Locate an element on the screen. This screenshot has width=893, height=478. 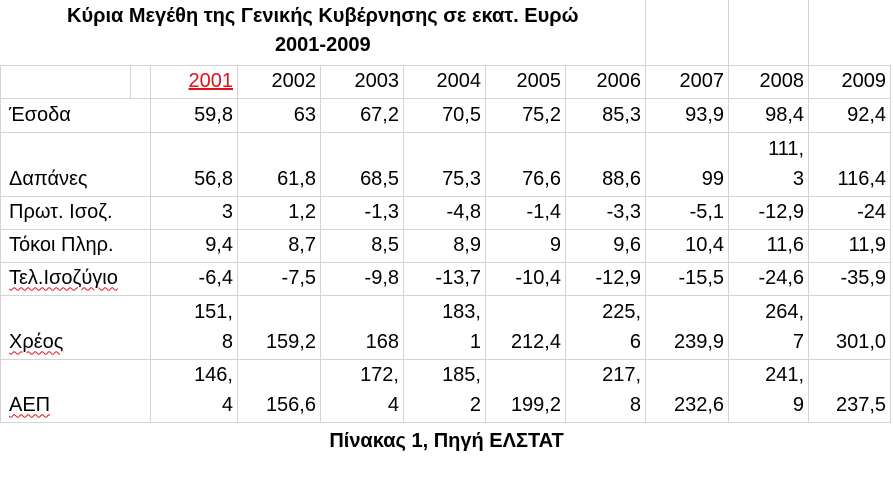
year-header: 2002 is located at coordinates (279, 81).